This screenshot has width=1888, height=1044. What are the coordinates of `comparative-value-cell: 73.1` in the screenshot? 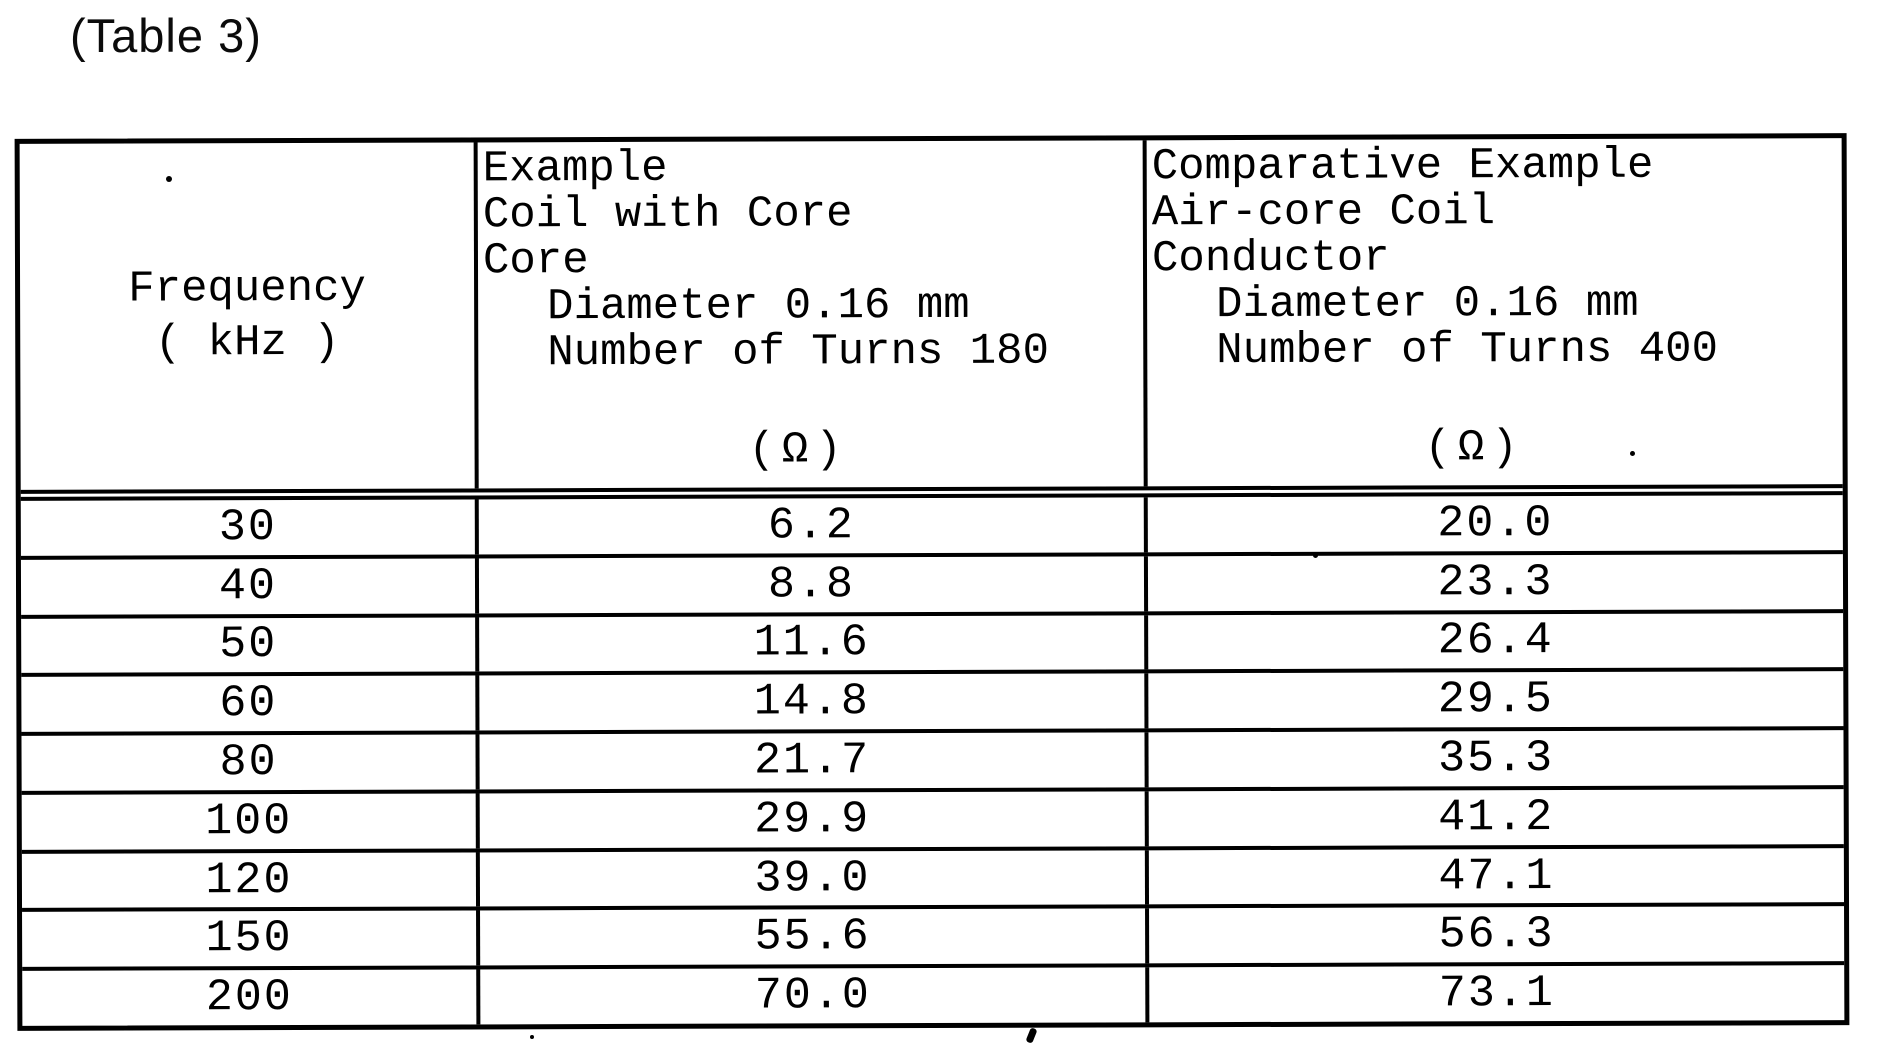 It's located at (1496, 994).